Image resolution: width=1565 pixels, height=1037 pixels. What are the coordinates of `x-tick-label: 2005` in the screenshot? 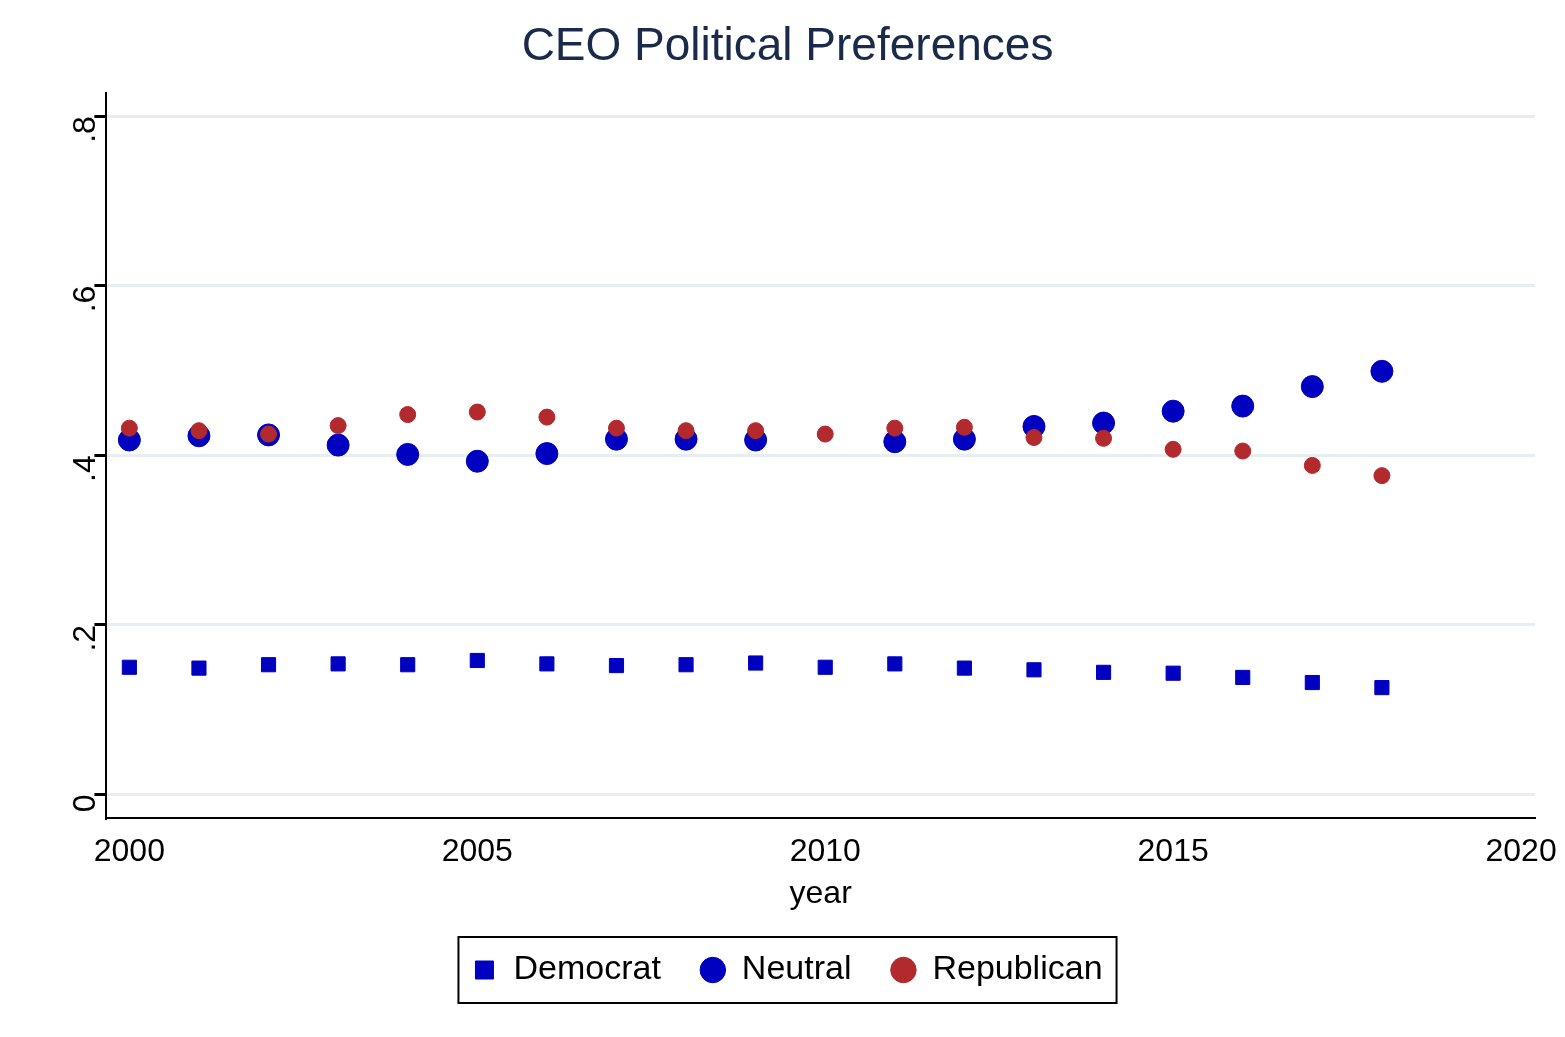 It's located at (477, 850).